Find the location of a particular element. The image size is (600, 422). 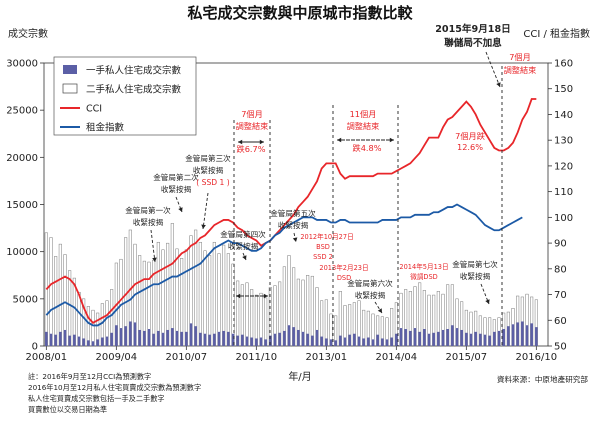

left-tick-label: 10000 is located at coordinates (22, 252).